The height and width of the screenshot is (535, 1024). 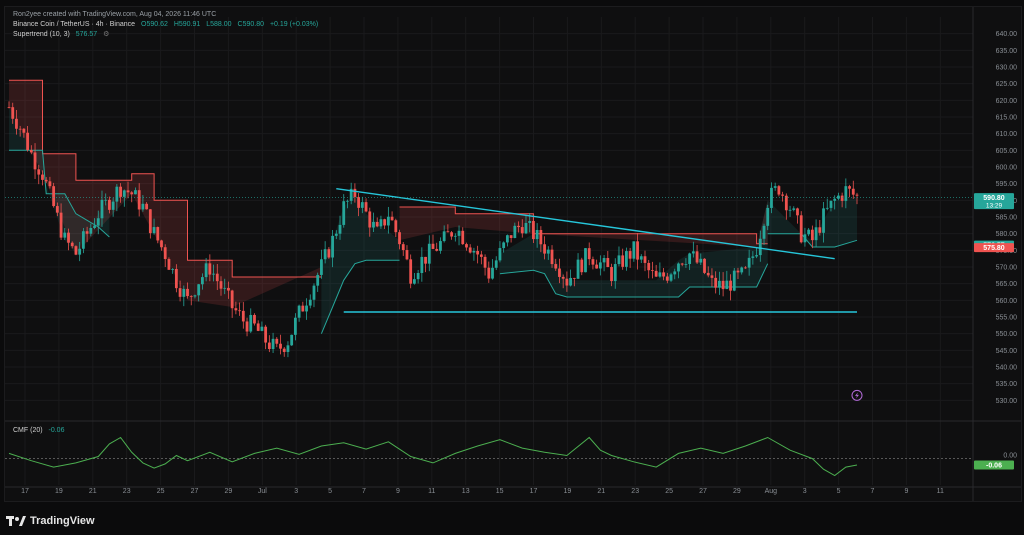 What do you see at coordinates (28, 430) in the screenshot?
I see `cmf-label: CMF (20)` at bounding box center [28, 430].